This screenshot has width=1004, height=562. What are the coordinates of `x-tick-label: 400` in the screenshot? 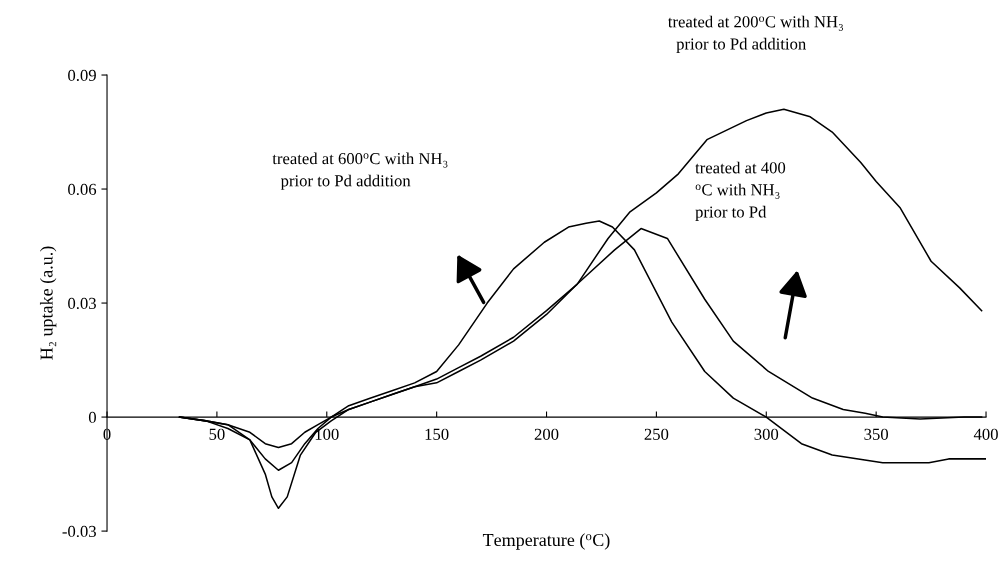 It's located at (985, 434).